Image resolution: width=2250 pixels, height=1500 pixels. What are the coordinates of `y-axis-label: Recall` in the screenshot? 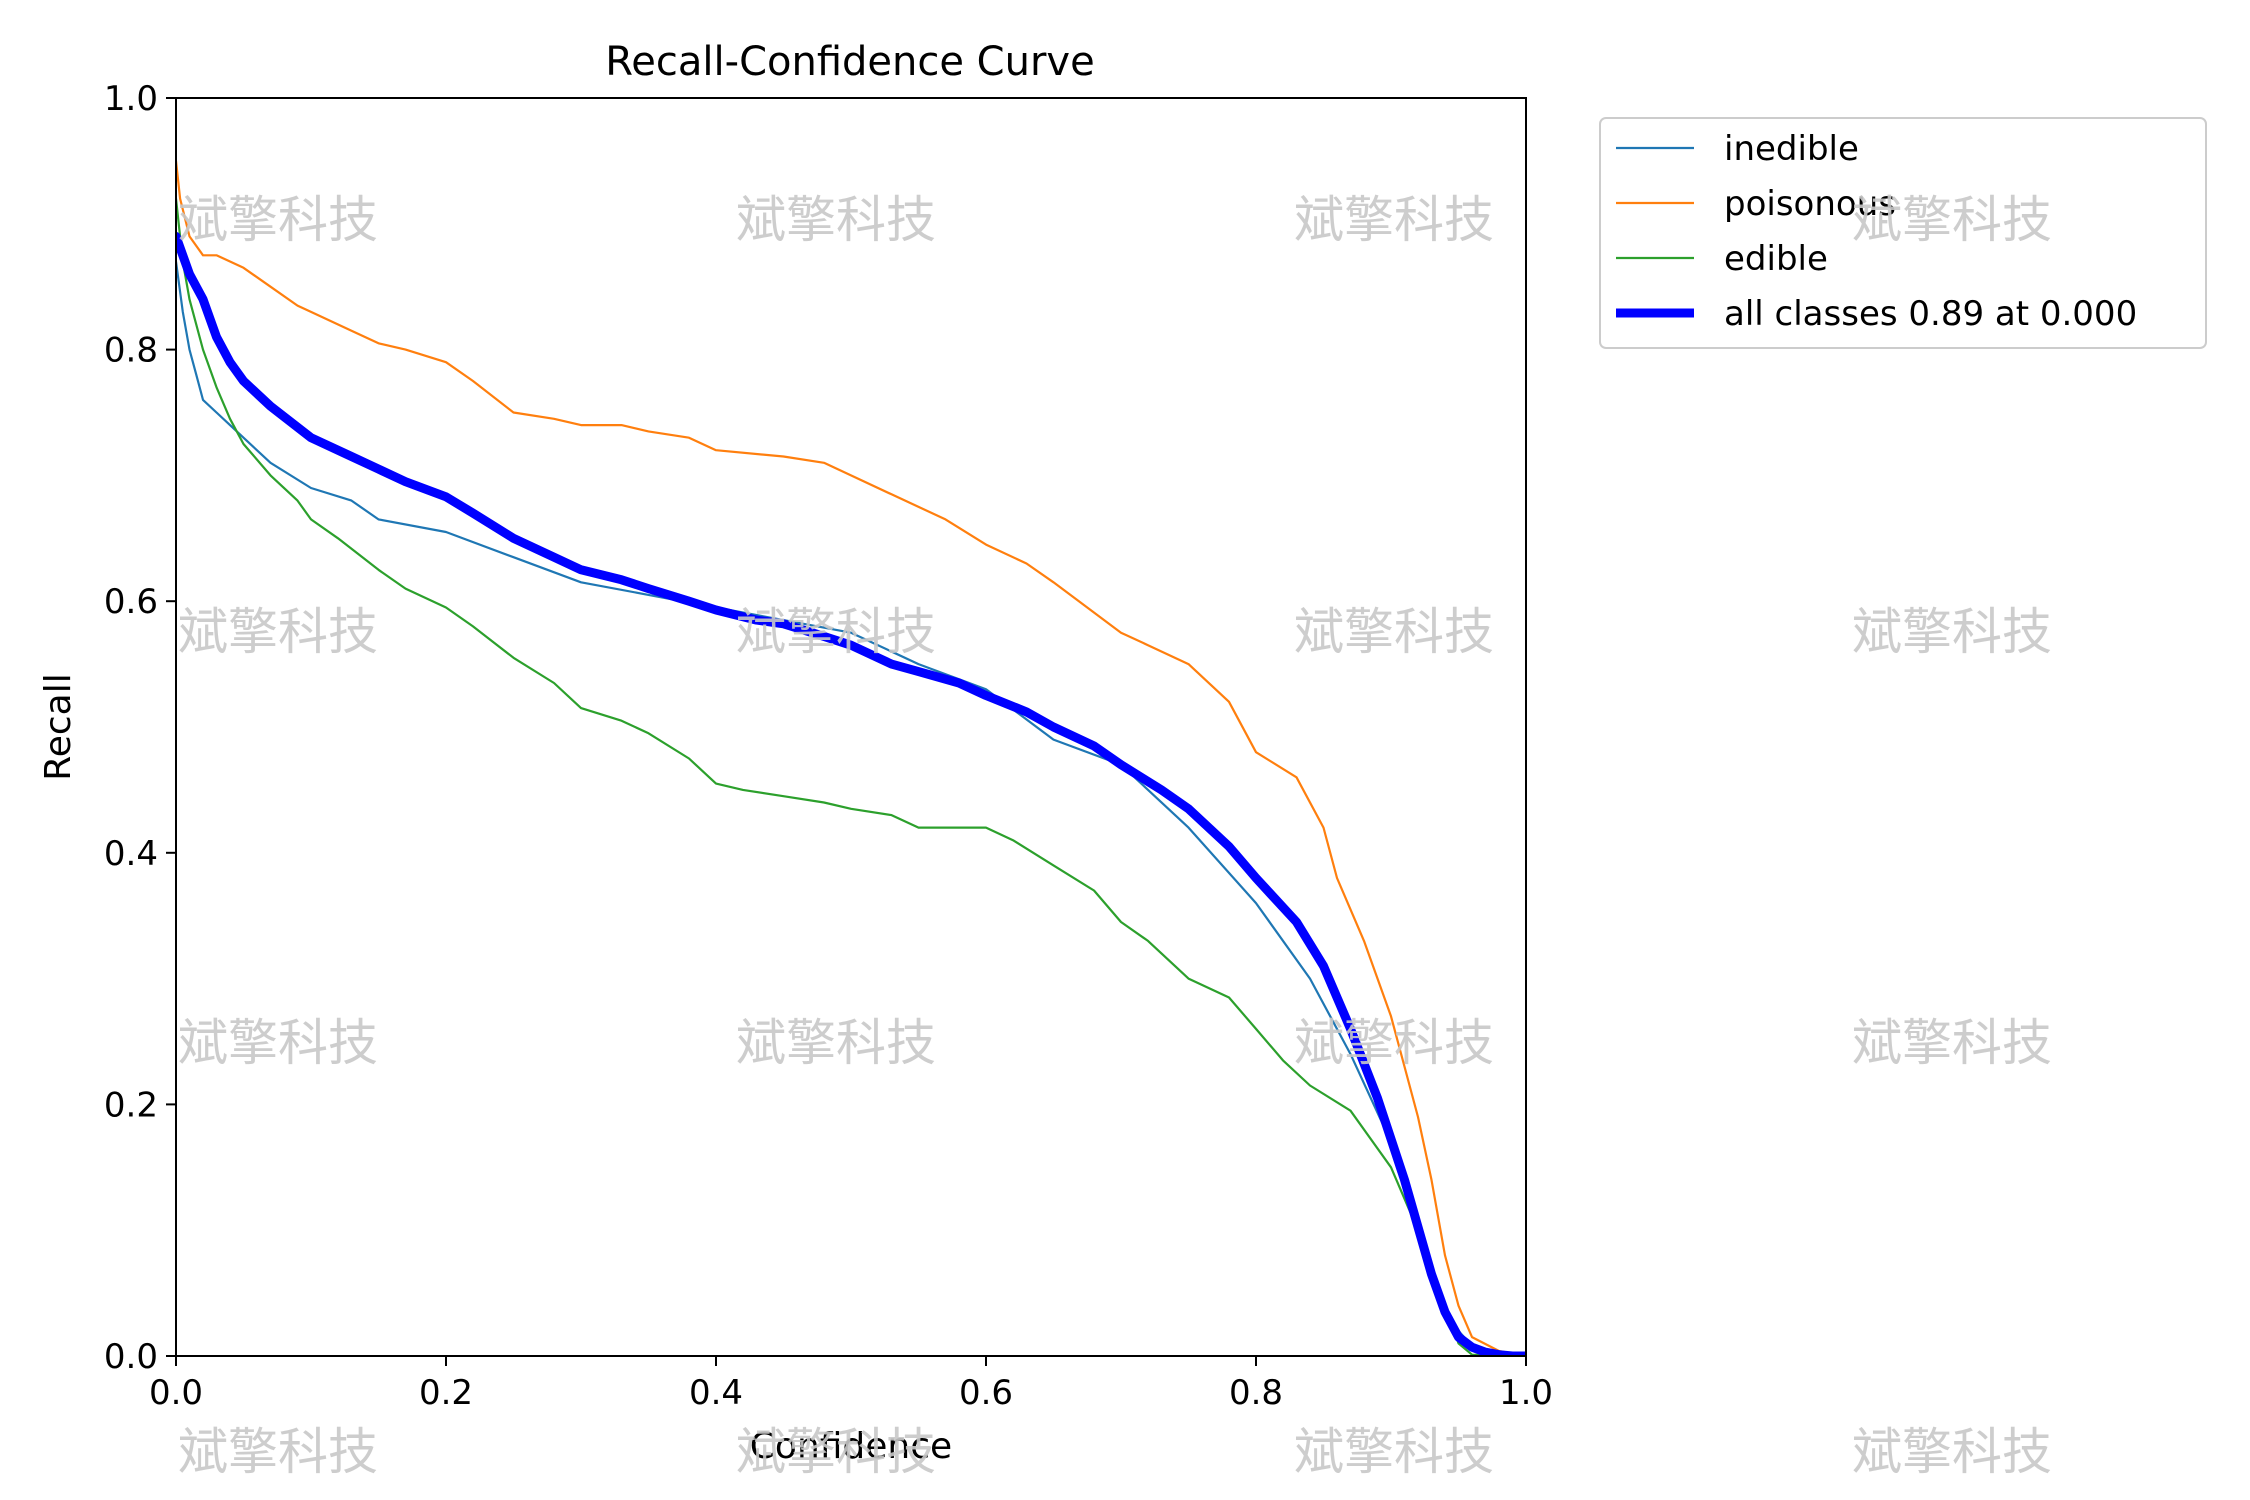 It's located at (58, 726).